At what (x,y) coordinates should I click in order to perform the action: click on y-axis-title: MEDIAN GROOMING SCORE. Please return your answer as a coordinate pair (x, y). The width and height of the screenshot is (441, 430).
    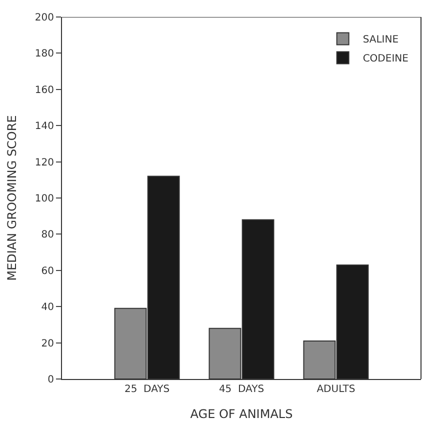
    Looking at the image, I should click on (12, 198).